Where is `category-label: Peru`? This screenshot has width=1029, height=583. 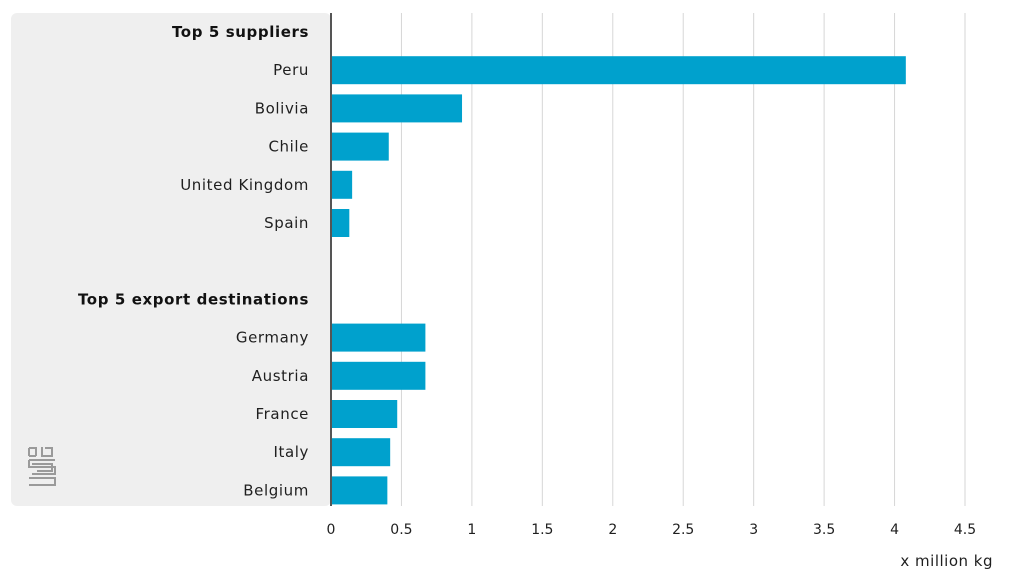 category-label: Peru is located at coordinates (291, 70).